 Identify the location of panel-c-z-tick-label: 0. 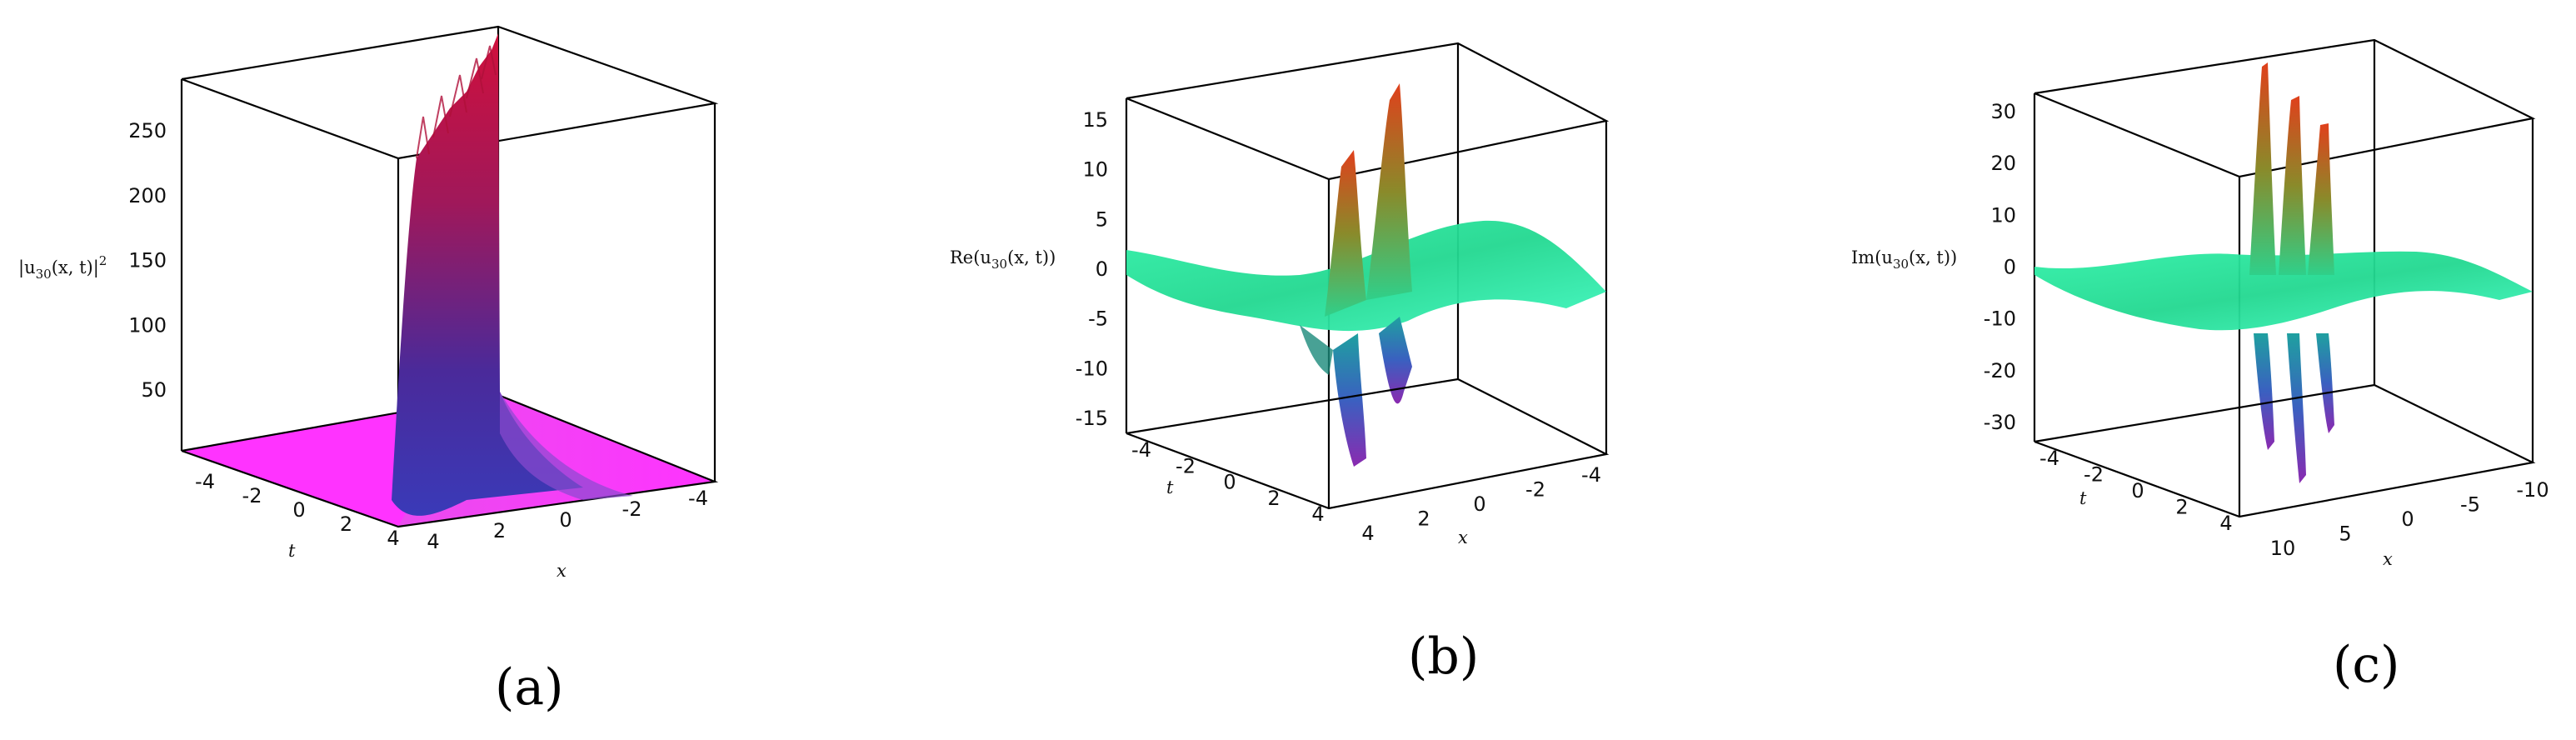
(2010, 267).